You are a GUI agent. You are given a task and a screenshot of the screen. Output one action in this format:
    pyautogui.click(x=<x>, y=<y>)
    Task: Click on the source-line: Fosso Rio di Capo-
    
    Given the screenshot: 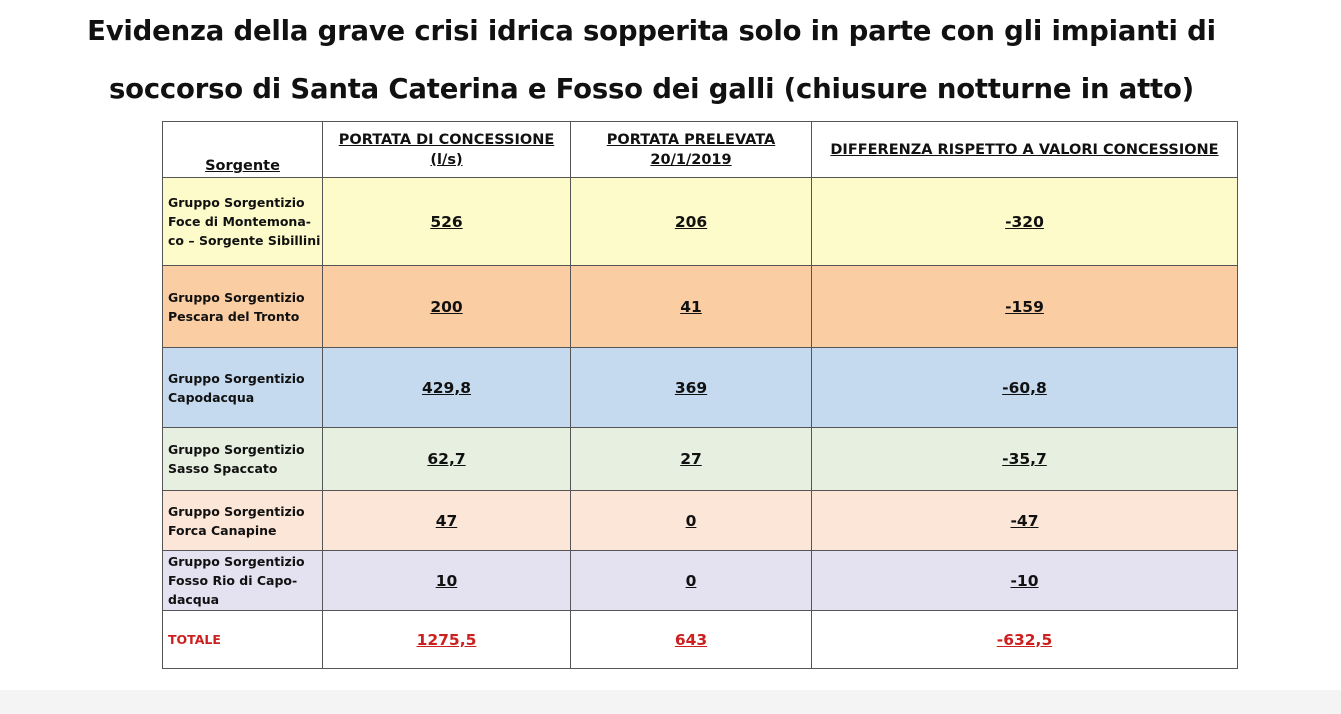 What is the action you would take?
    pyautogui.click(x=233, y=580)
    